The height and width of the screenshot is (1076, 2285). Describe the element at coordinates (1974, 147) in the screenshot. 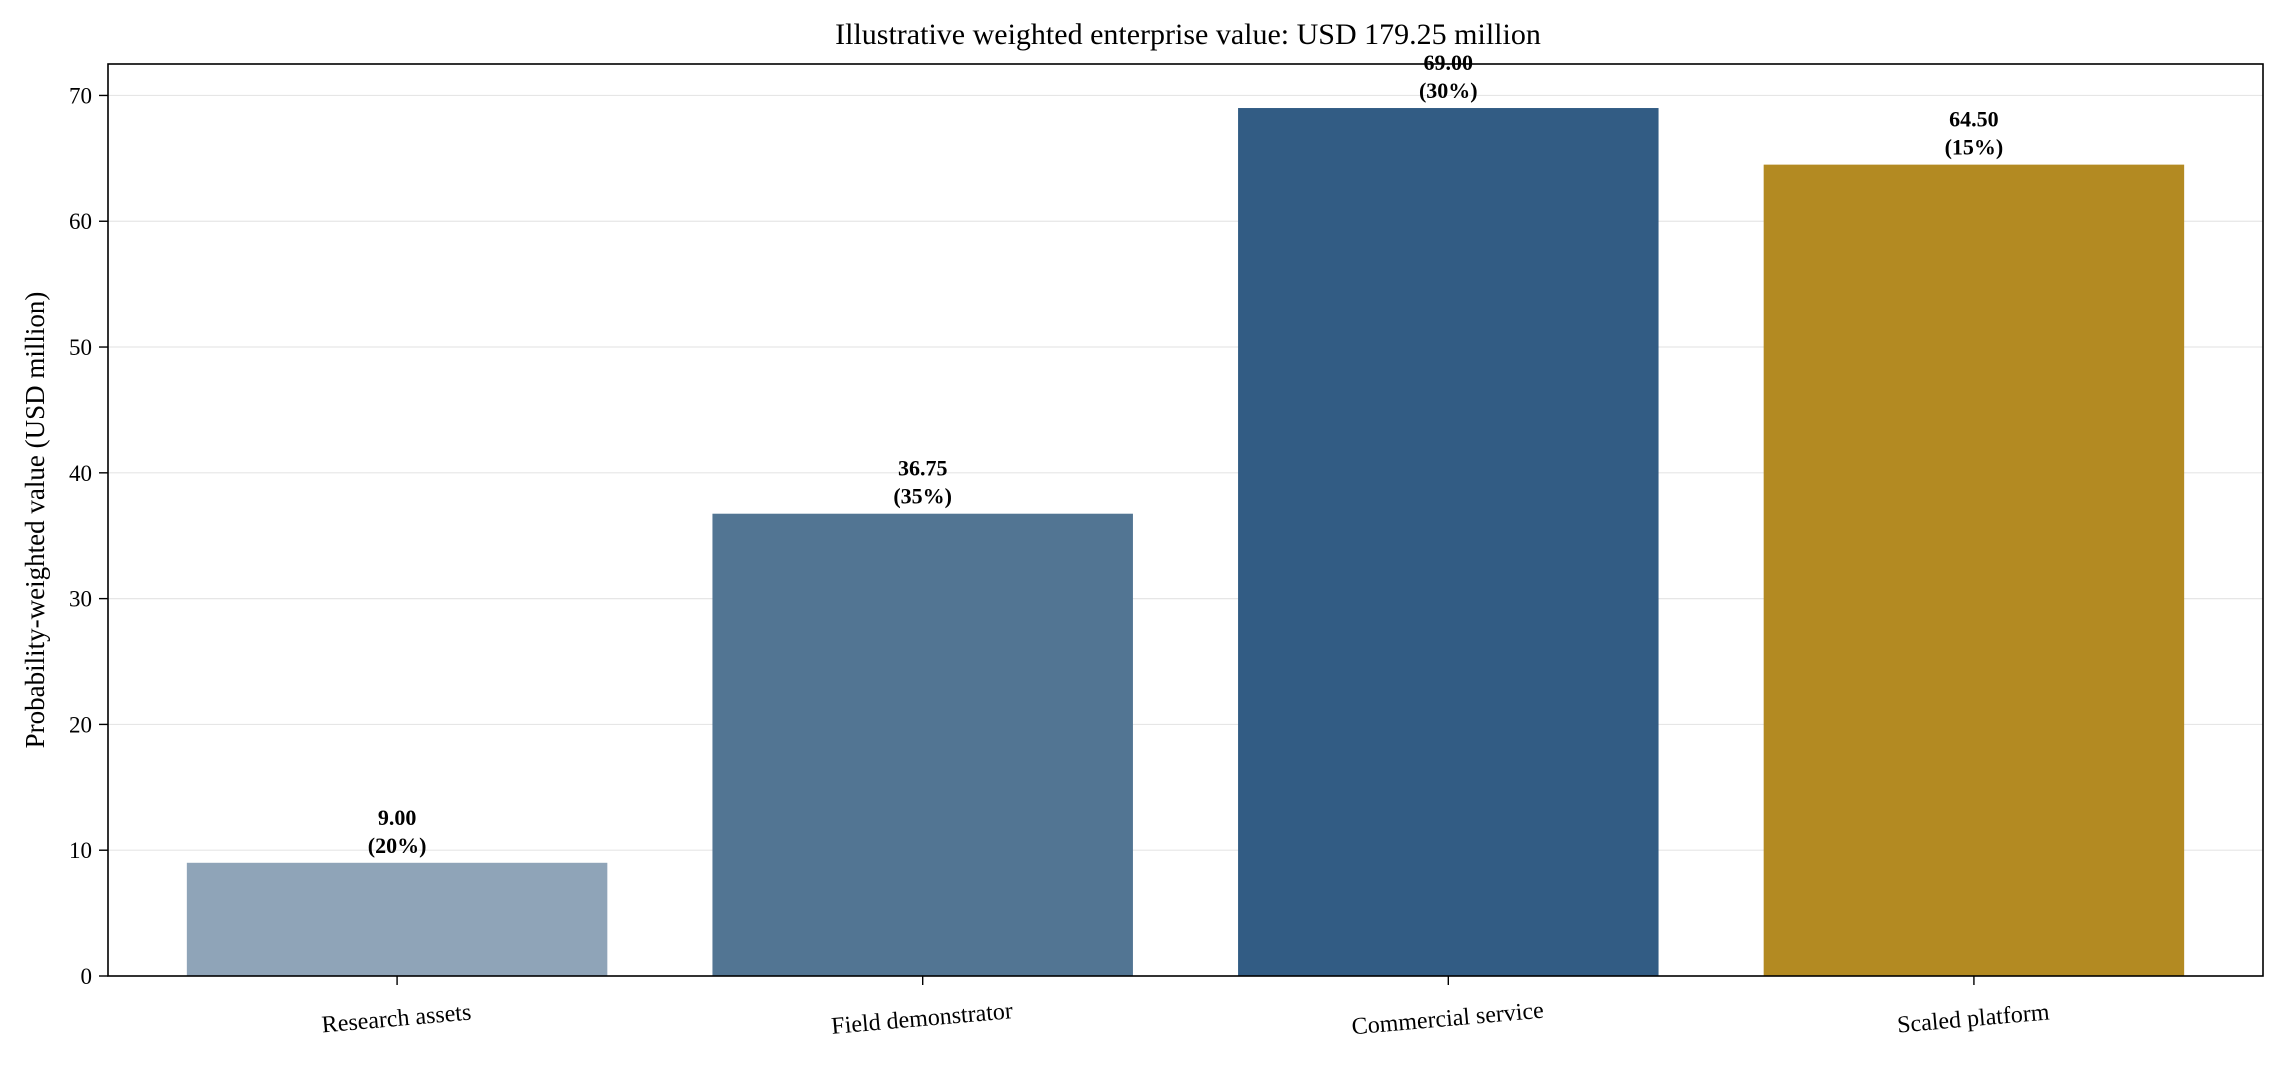

I see `data-label-weight: (15%)` at that location.